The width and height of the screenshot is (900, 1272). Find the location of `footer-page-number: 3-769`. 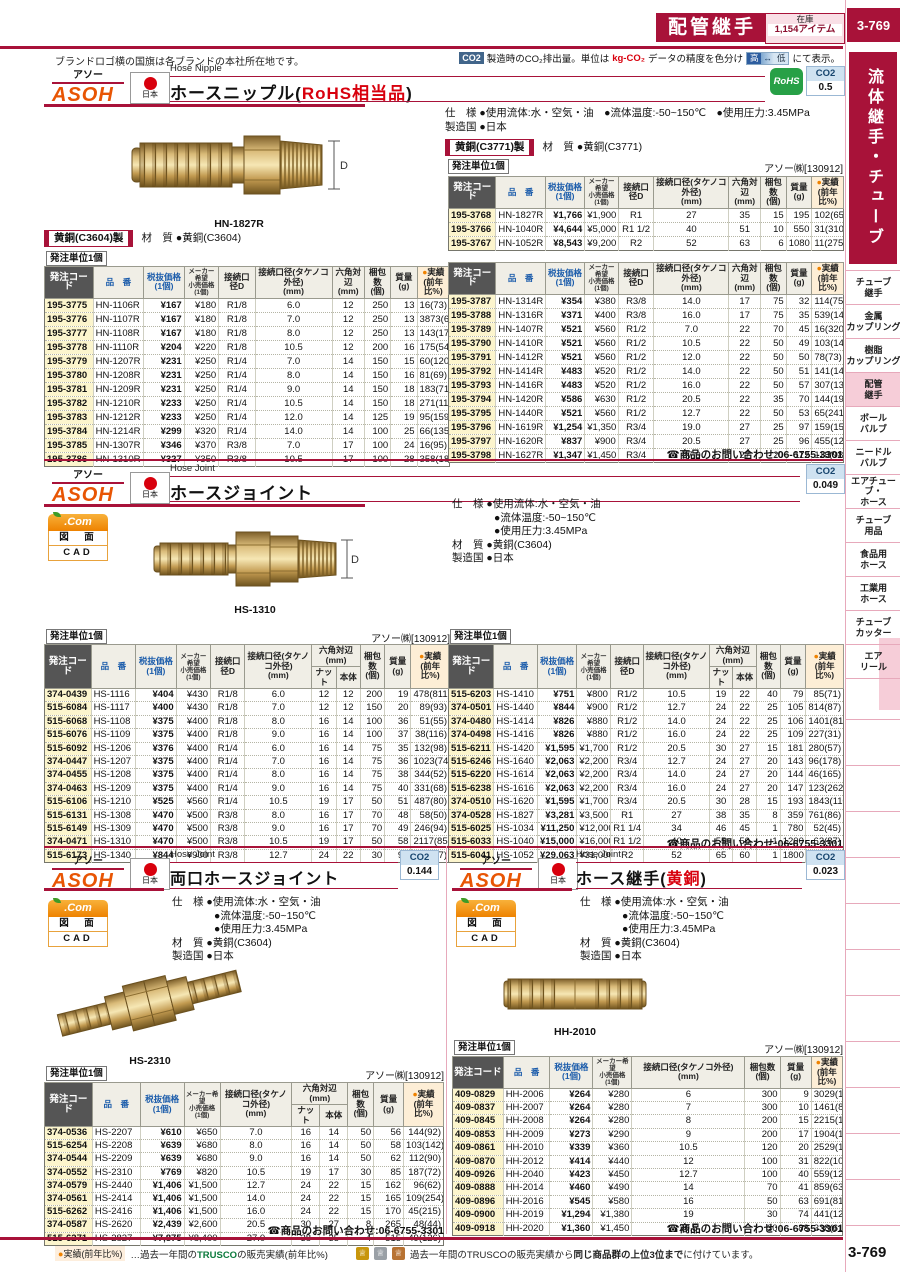

footer-page-number: 3-769 is located at coordinates (867, 1252).